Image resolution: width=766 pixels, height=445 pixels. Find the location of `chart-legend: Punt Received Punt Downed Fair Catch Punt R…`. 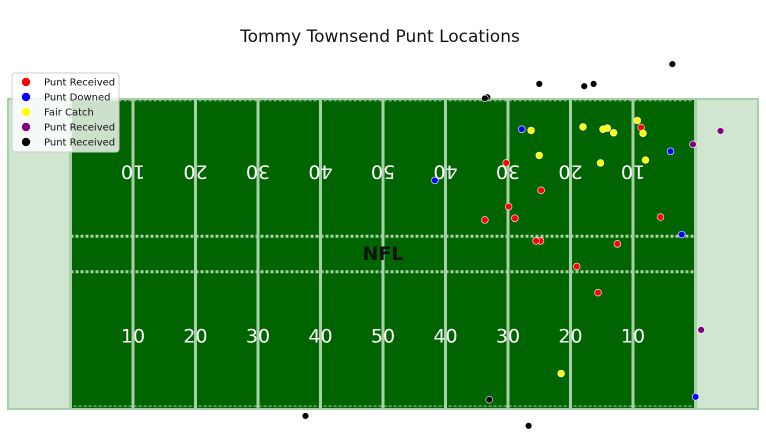

chart-legend: Punt Received Punt Downed Fair Catch Punt R… is located at coordinates (65, 112).